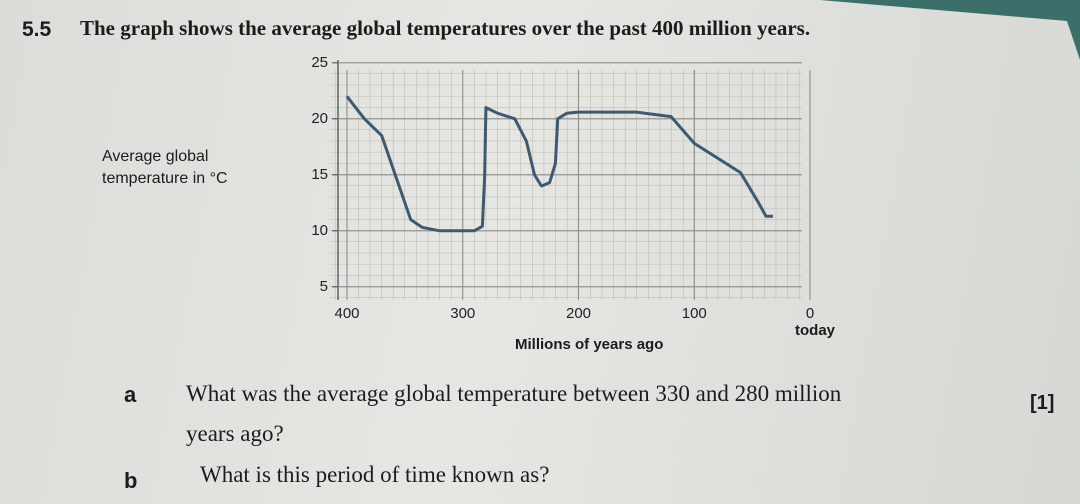  I want to click on x-tick-label: 200, so click(578, 313).